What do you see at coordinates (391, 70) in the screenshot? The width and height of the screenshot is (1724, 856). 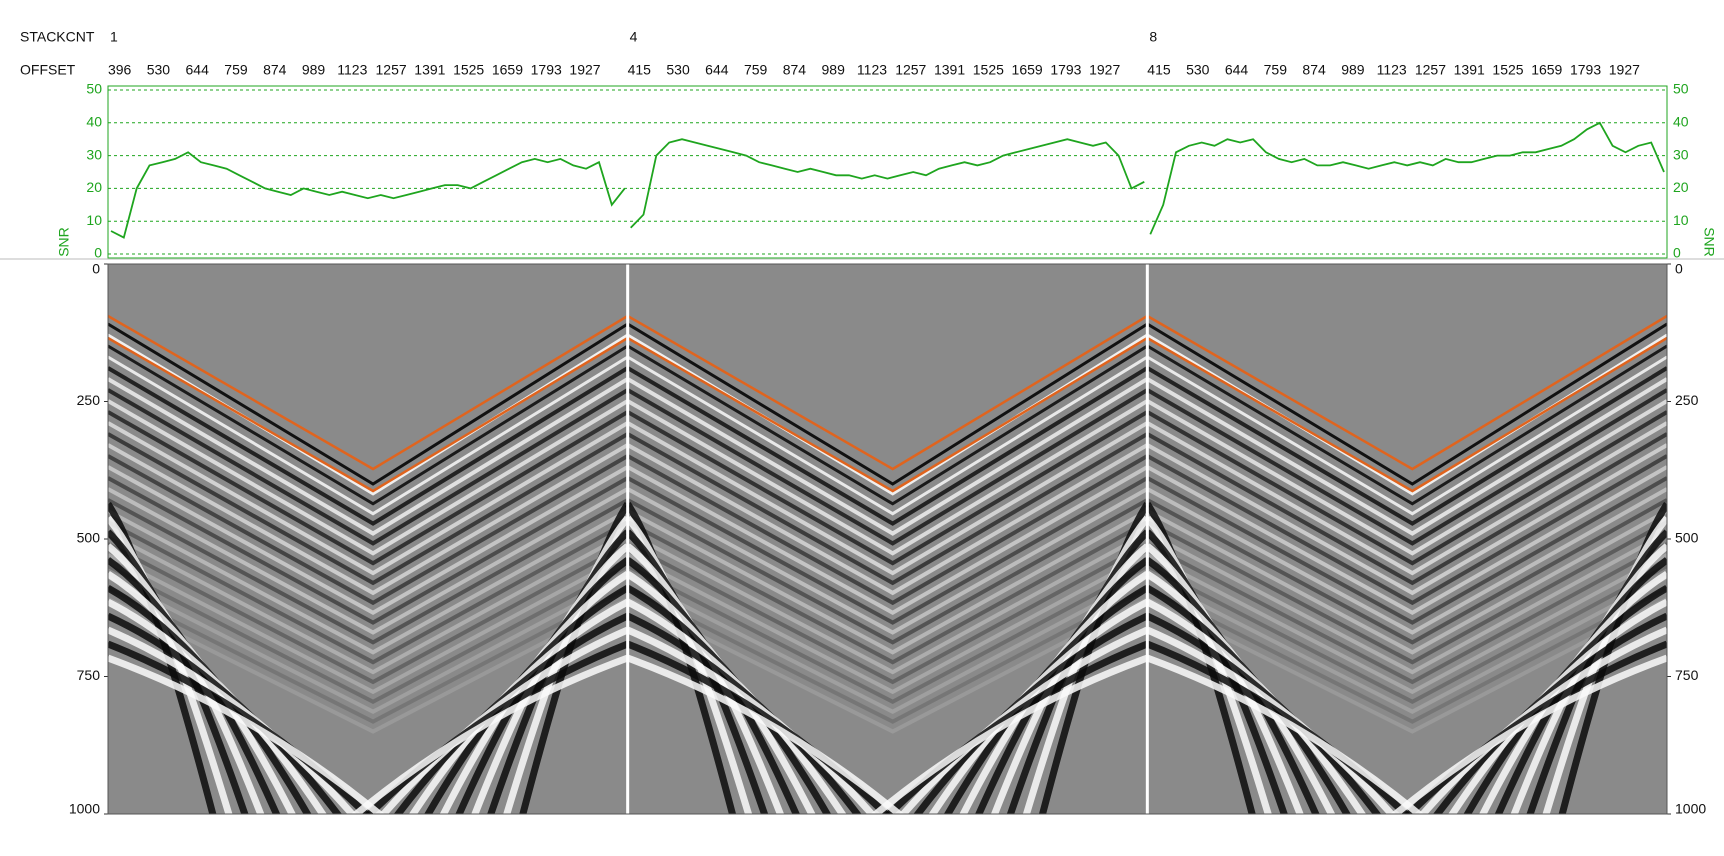 I see `offset-label: 1257` at bounding box center [391, 70].